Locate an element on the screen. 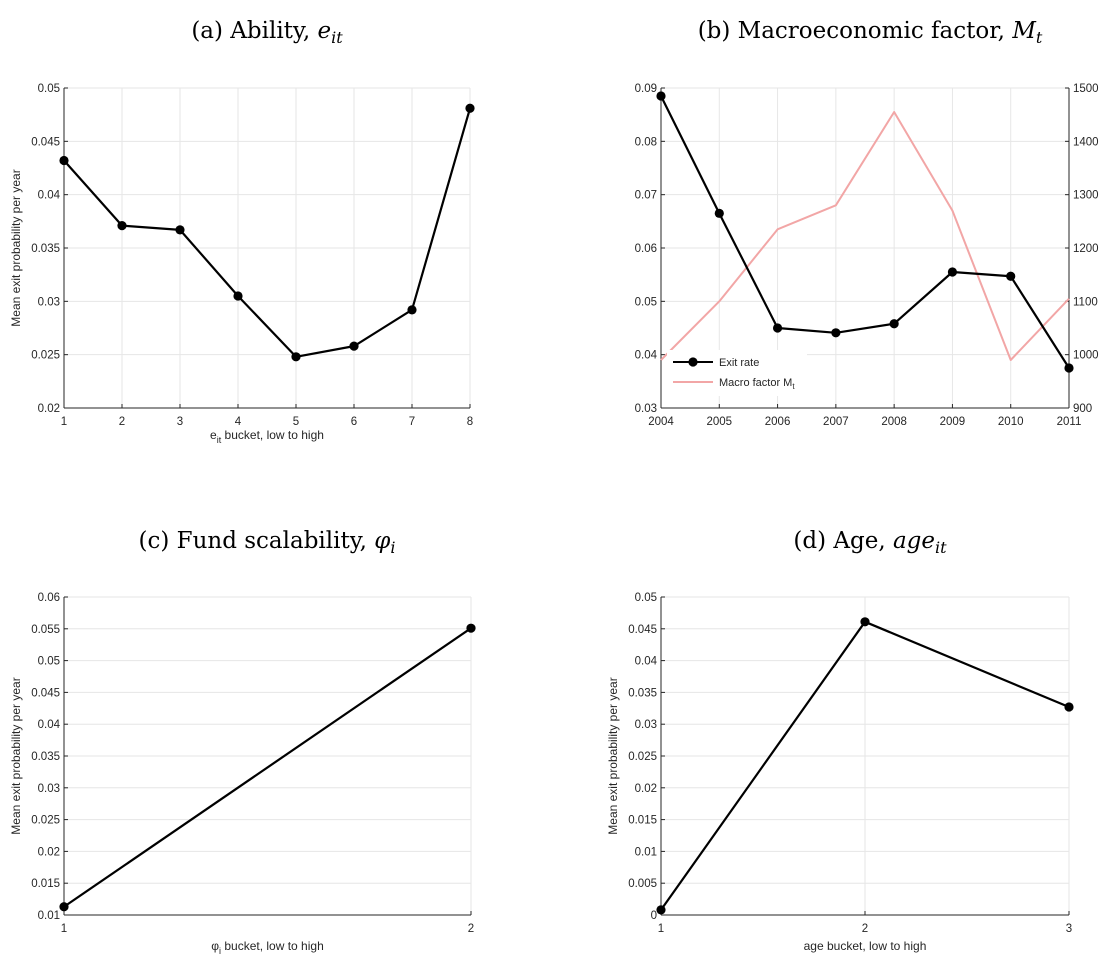 This screenshot has width=1104, height=959. panel-title-a: (a) Ability, eit is located at coordinates (267, 32).